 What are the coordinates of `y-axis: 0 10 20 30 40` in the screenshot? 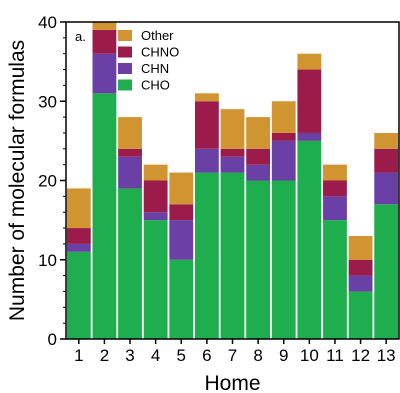 It's located at (52, 181).